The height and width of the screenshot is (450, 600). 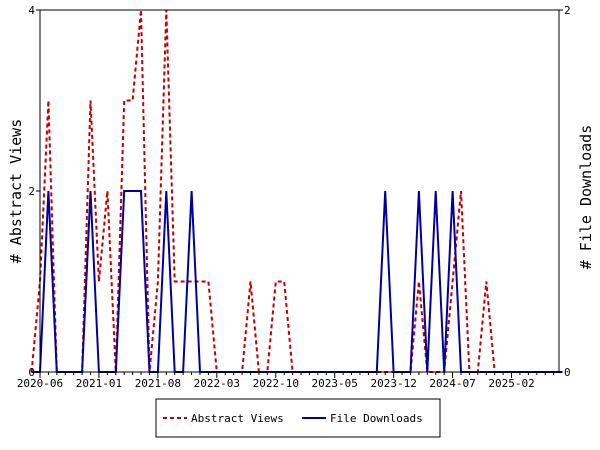 What do you see at coordinates (511, 383) in the screenshot?
I see `x-tick-label: 2025-02` at bounding box center [511, 383].